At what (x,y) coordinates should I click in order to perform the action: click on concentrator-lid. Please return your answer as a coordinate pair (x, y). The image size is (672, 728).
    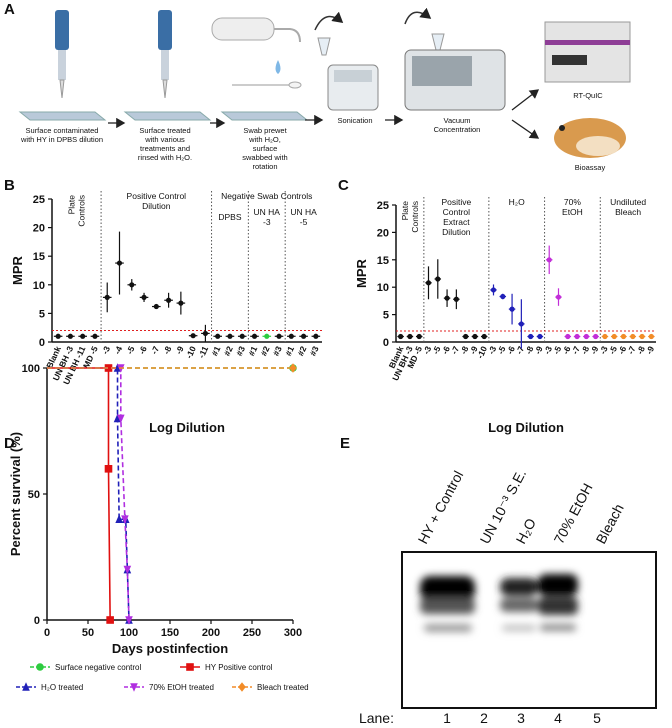
    Looking at the image, I should click on (442, 71).